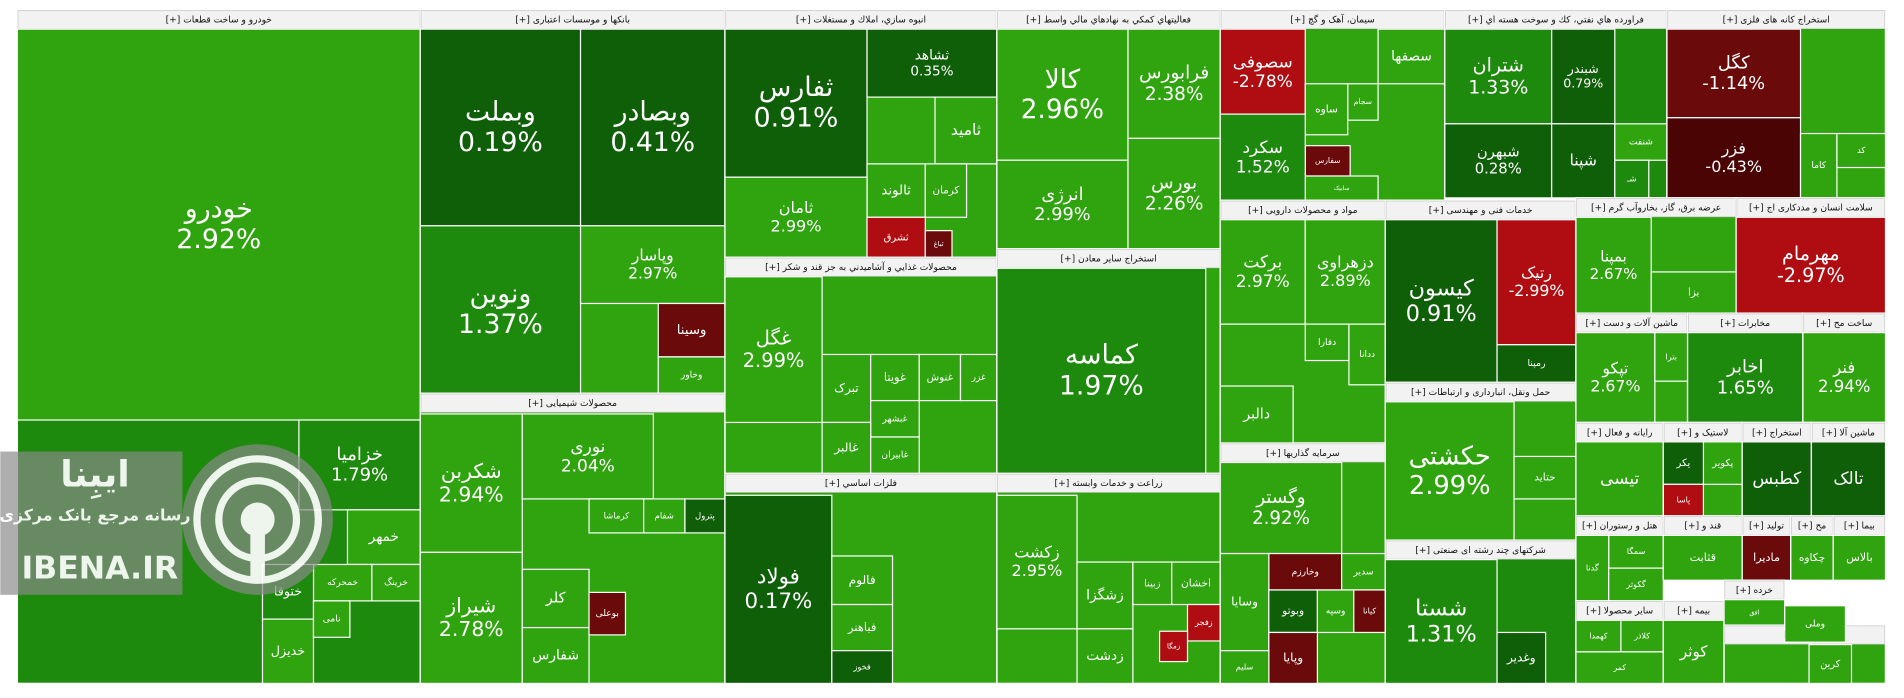 The image size is (1904, 698). What do you see at coordinates (778, 601) in the screenshot?
I see `tile-change: 0.17%` at bounding box center [778, 601].